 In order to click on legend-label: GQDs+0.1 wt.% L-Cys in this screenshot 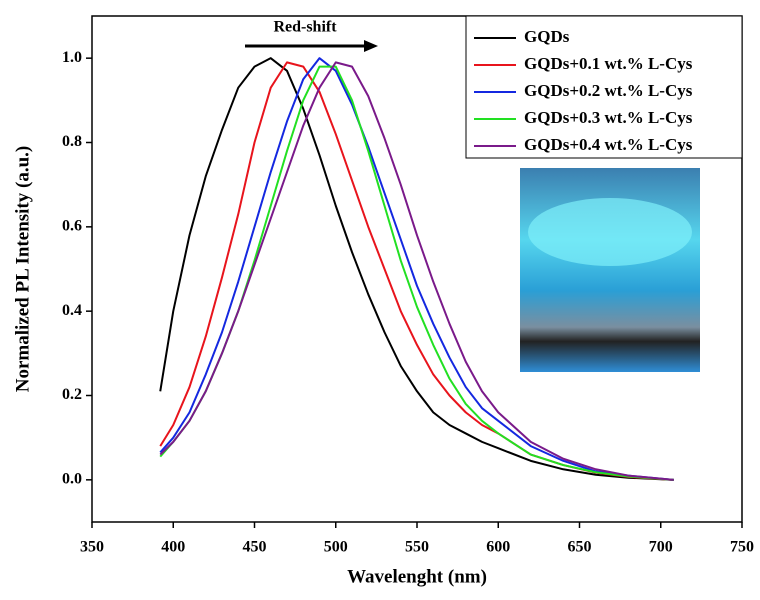, I will do `click(608, 63)`.